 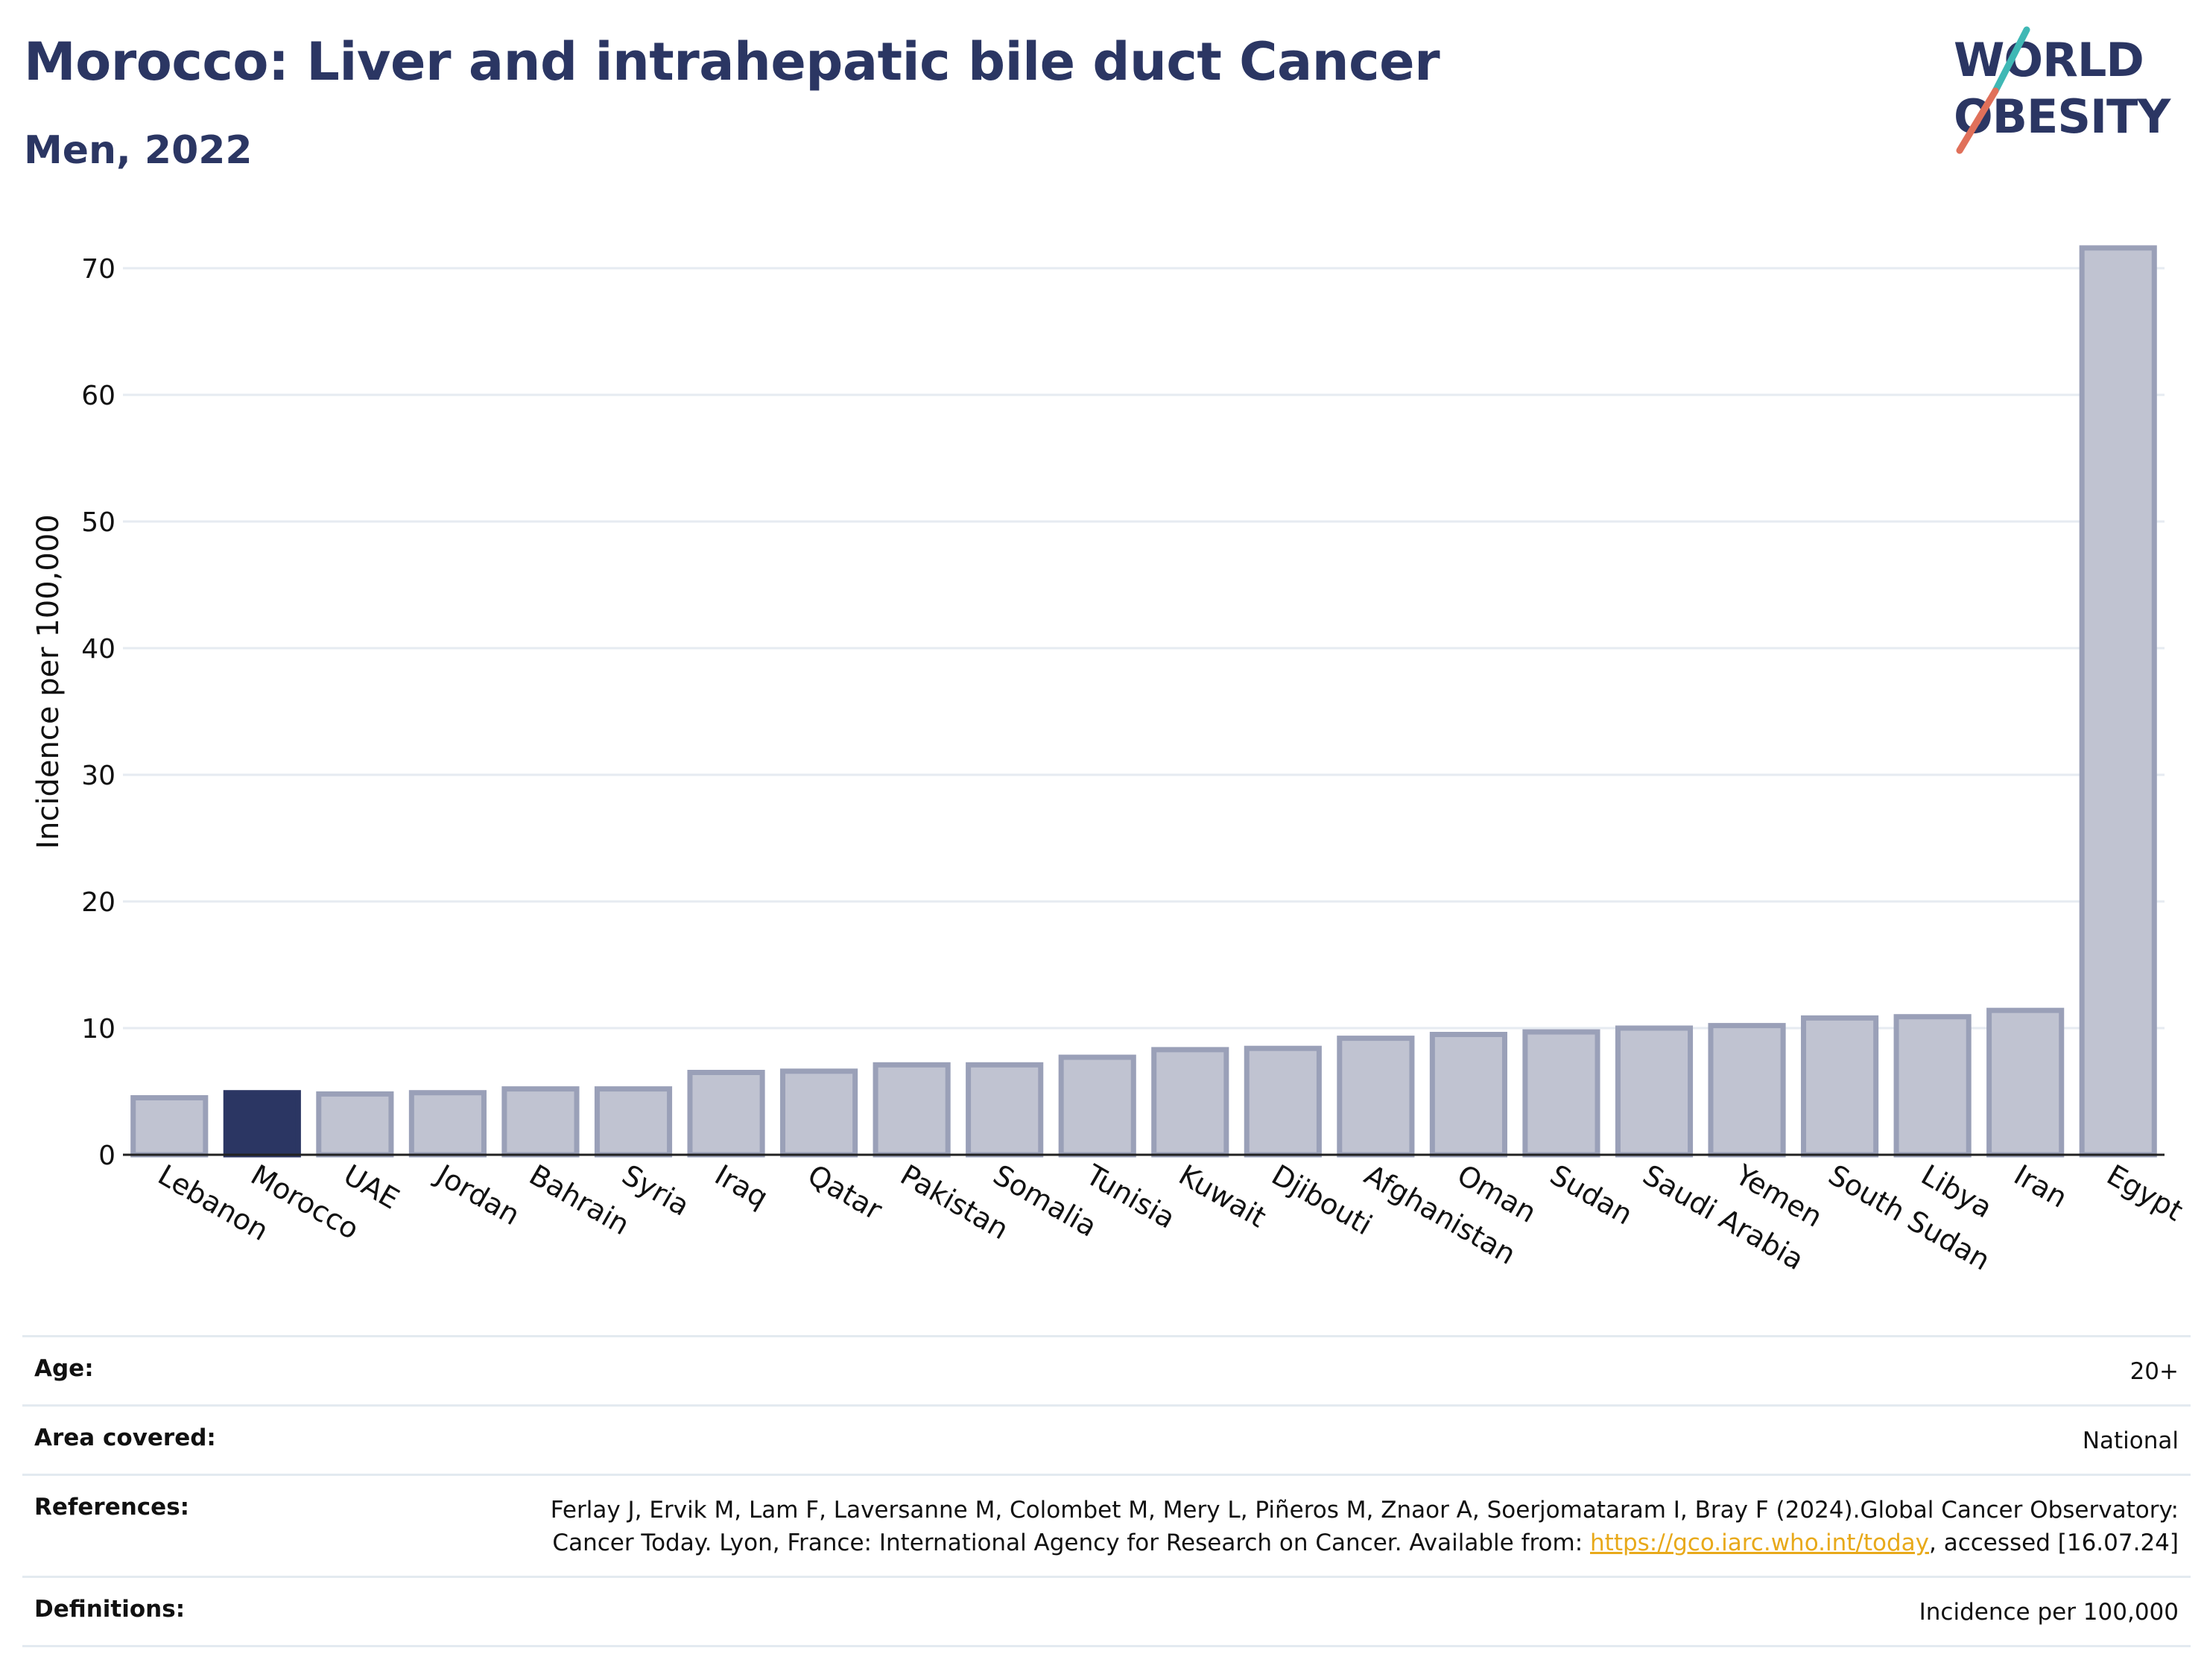 What do you see at coordinates (169, 1126) in the screenshot?
I see `bar-lebanon` at bounding box center [169, 1126].